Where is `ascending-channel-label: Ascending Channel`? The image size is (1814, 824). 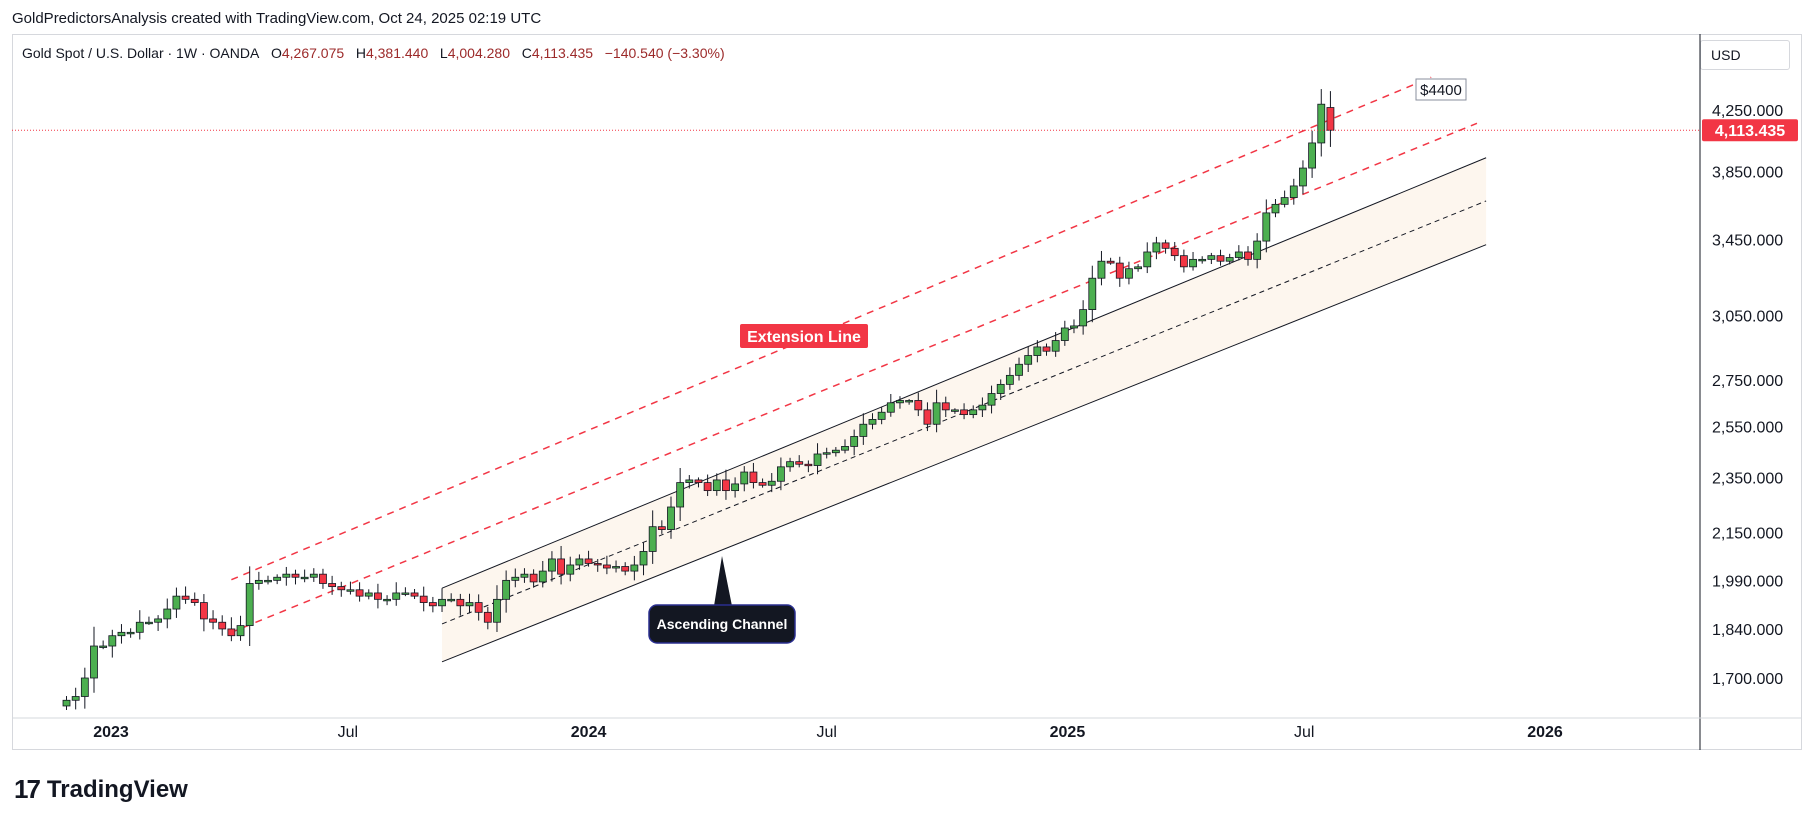
ascending-channel-label: Ascending Channel is located at coordinates (722, 624).